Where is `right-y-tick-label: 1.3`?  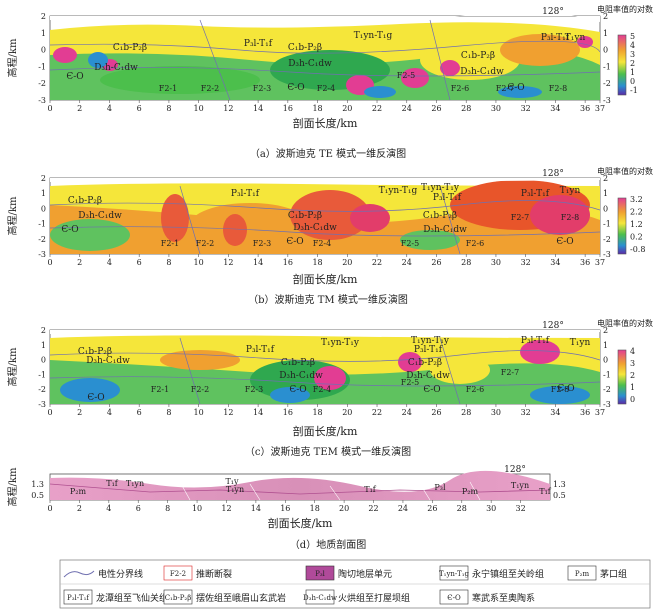
right-y-tick-label: 1.3 is located at coordinates (559, 484).